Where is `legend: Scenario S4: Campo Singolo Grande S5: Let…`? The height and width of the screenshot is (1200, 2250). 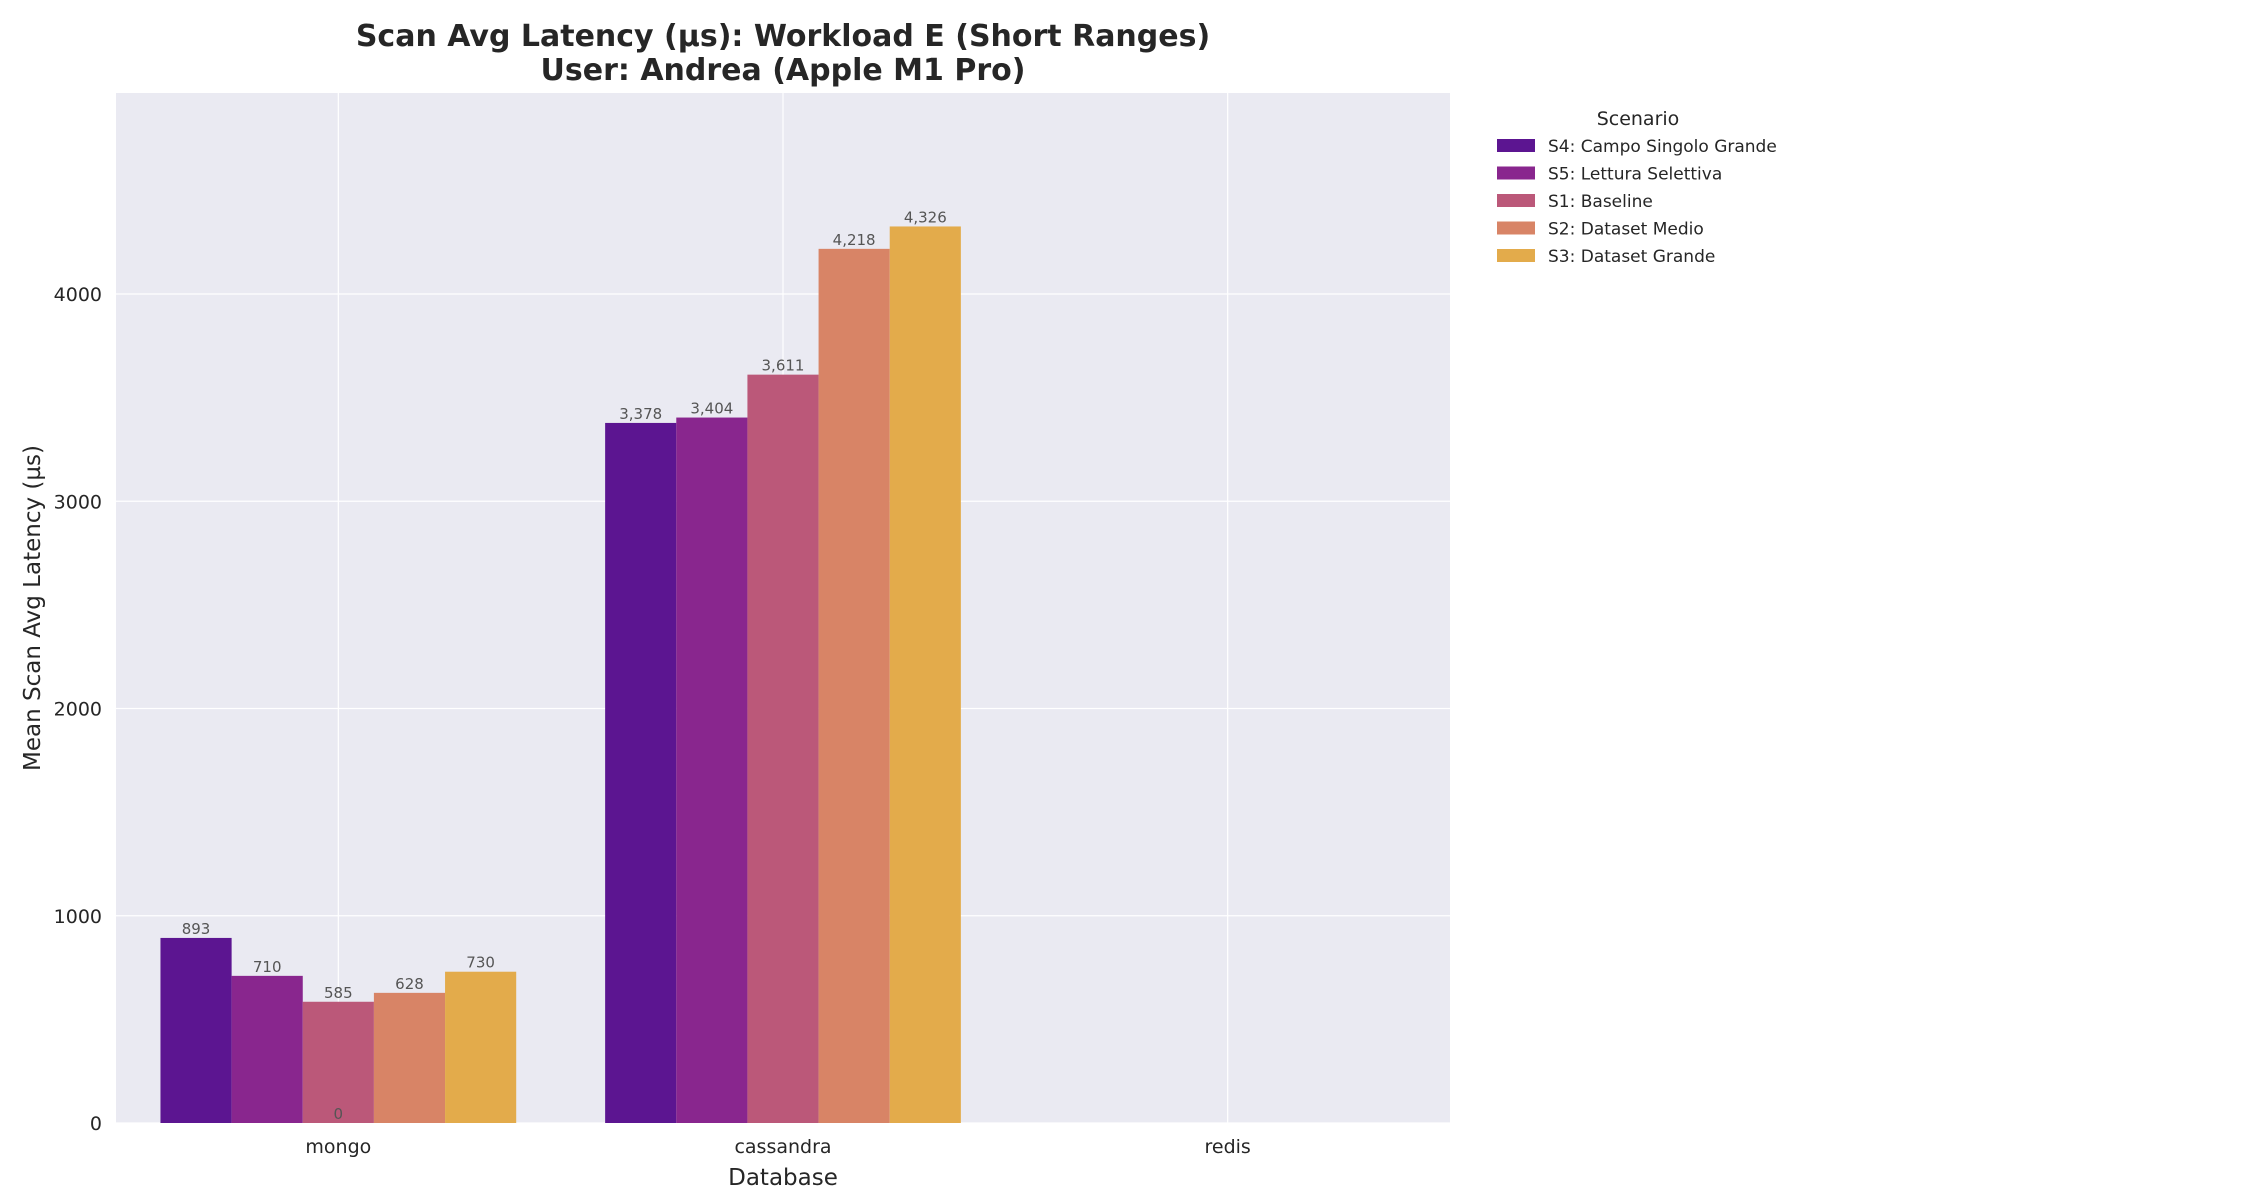
legend: Scenario S4: Campo Singolo Grande S5: Let… is located at coordinates (1637, 187).